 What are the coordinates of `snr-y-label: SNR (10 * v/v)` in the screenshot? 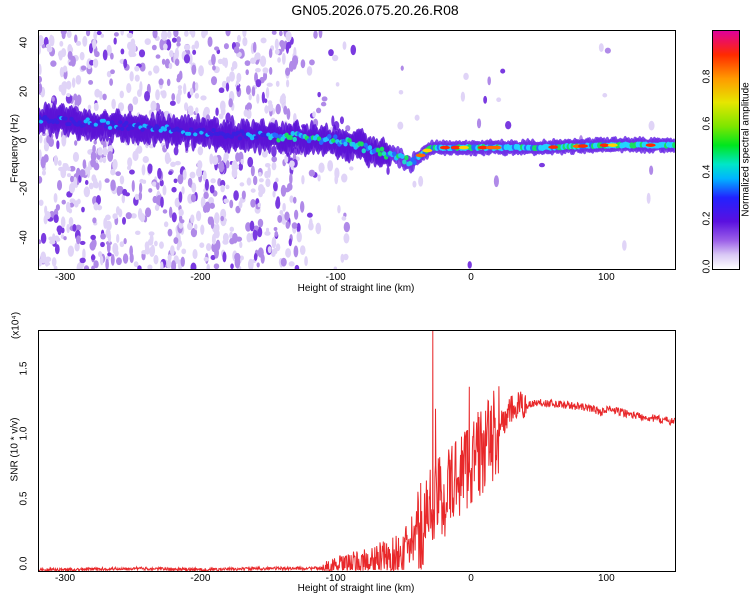 It's located at (15, 449).